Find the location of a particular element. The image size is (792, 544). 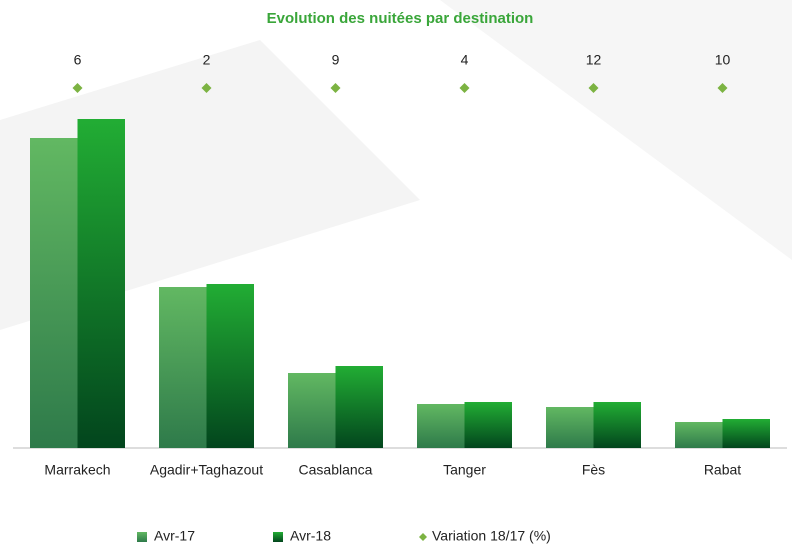

data-label: 2 is located at coordinates (207, 60).